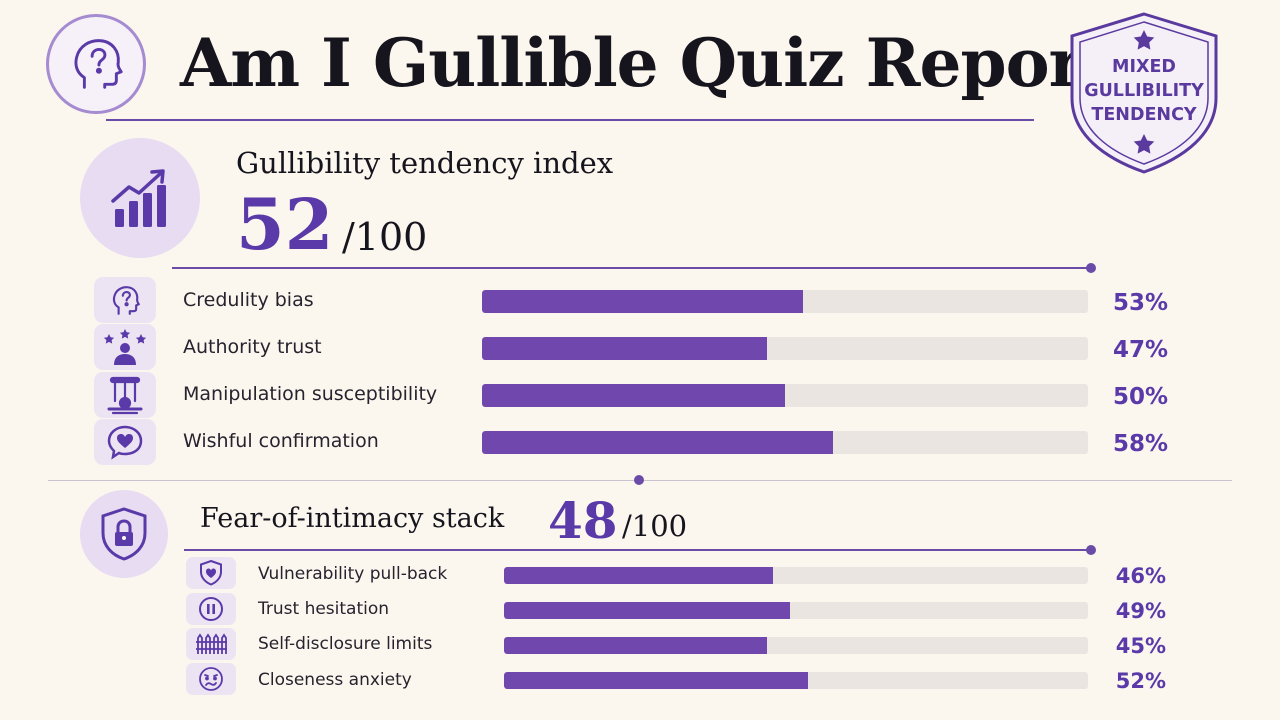 This screenshot has width=1280, height=720. Describe the element at coordinates (1144, 67) in the screenshot. I see `badge-line-1: MIXED` at that location.